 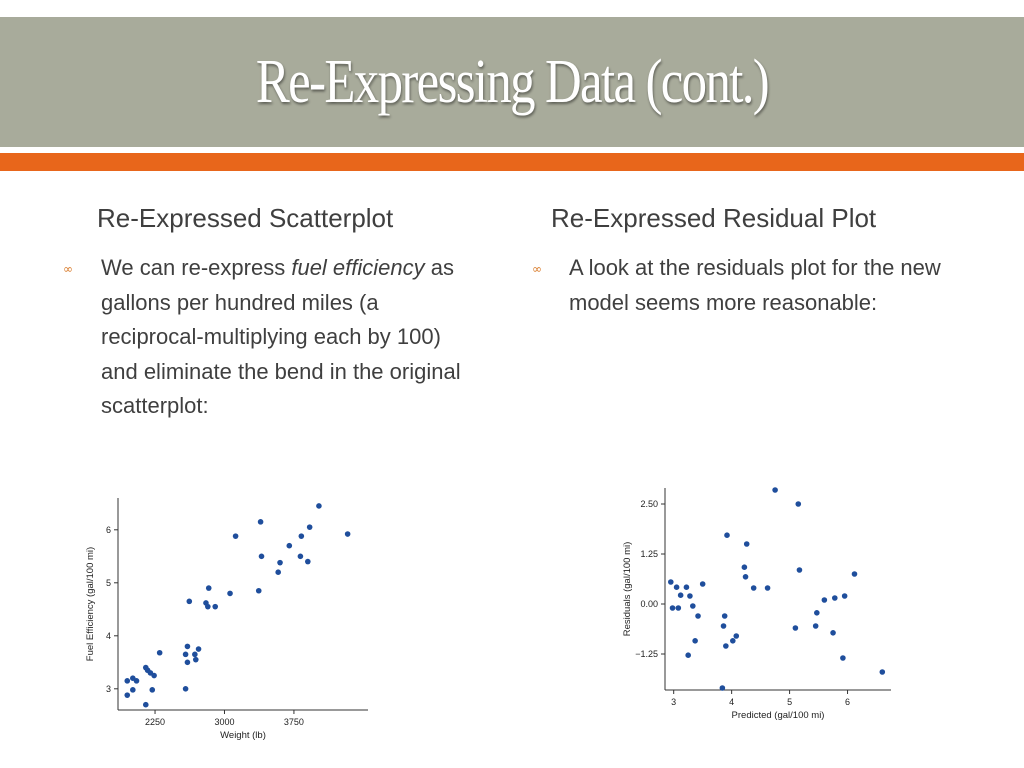 I want to click on y-tick-label: 1.25, so click(x=649, y=554).